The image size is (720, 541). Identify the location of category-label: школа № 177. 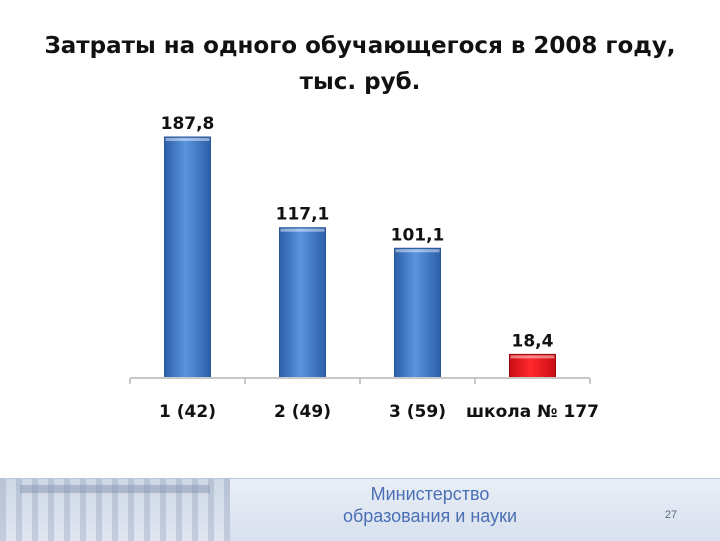
(532, 412).